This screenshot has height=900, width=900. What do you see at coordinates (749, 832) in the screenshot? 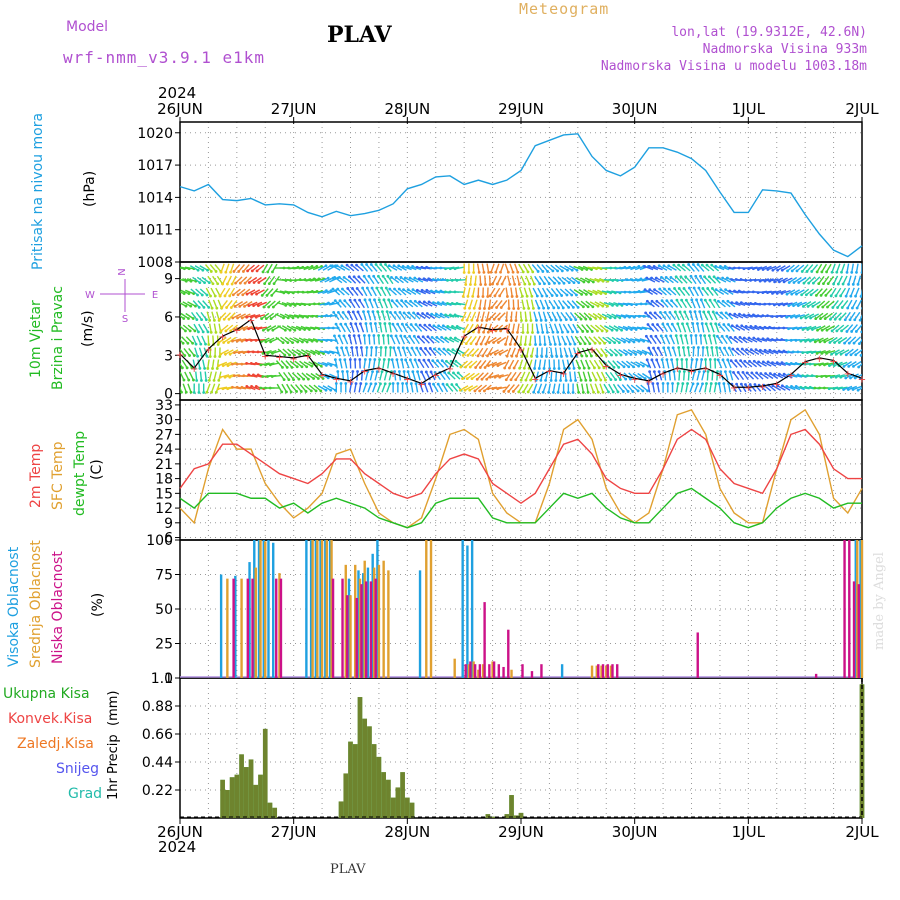
I see `x-tick-label-bottom: 1JUL` at bounding box center [749, 832].